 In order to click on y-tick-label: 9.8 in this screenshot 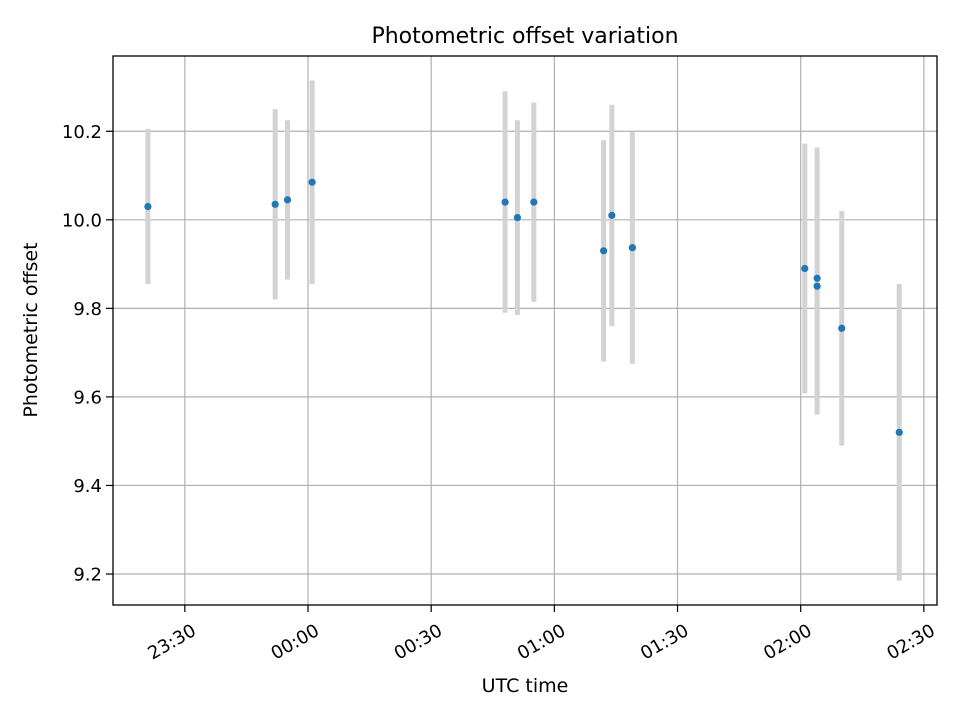, I will do `click(87, 309)`.